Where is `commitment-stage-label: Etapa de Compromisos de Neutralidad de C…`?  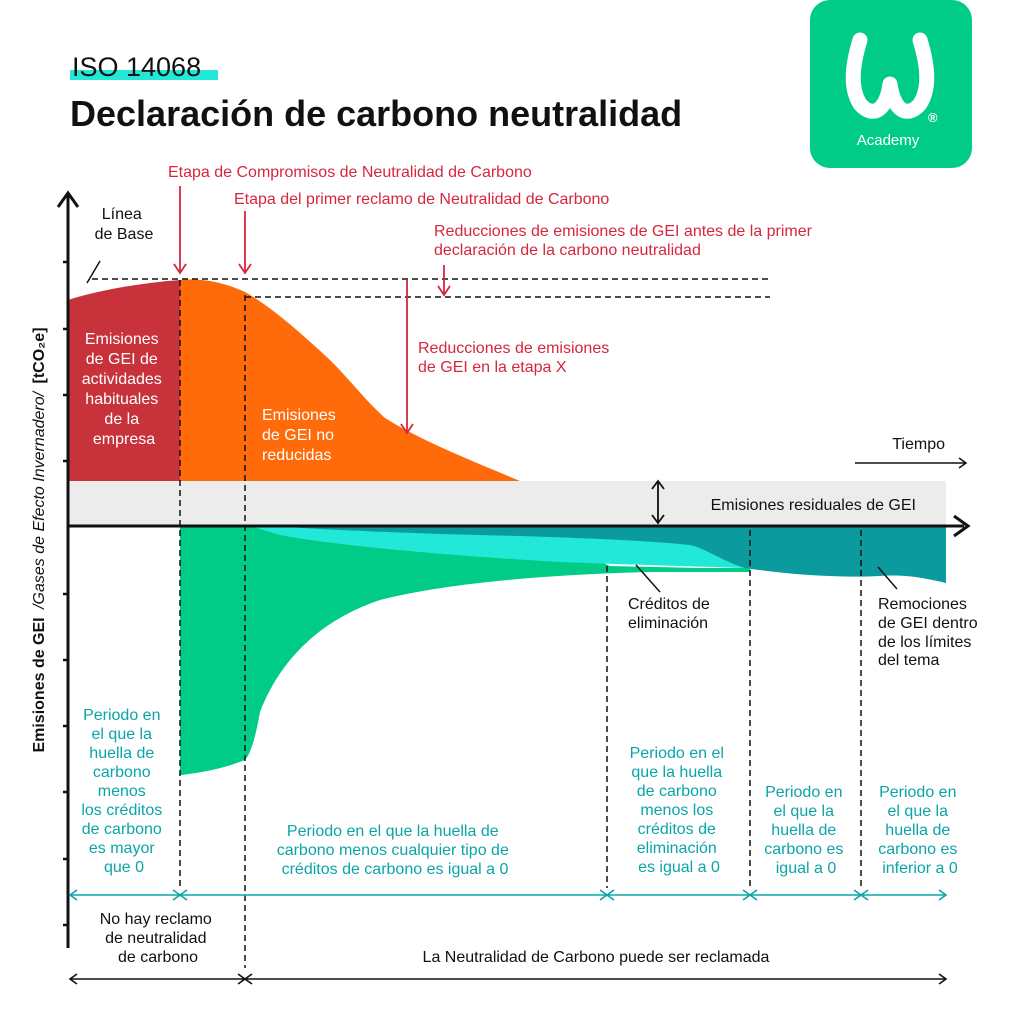
commitment-stage-label: Etapa de Compromisos de Neutralidad de C… is located at coordinates (350, 172).